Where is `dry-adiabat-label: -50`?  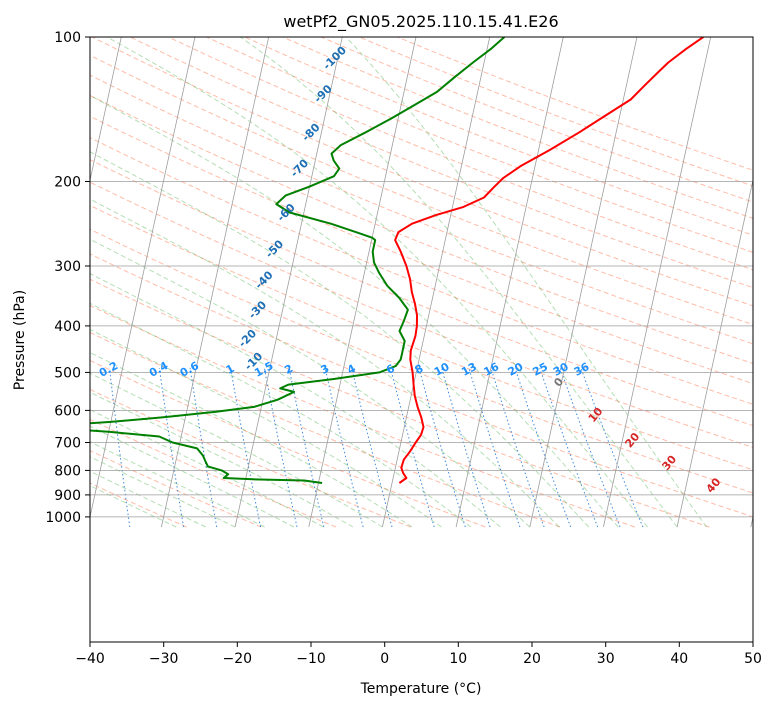 dry-adiabat-label: -50 is located at coordinates (274, 248).